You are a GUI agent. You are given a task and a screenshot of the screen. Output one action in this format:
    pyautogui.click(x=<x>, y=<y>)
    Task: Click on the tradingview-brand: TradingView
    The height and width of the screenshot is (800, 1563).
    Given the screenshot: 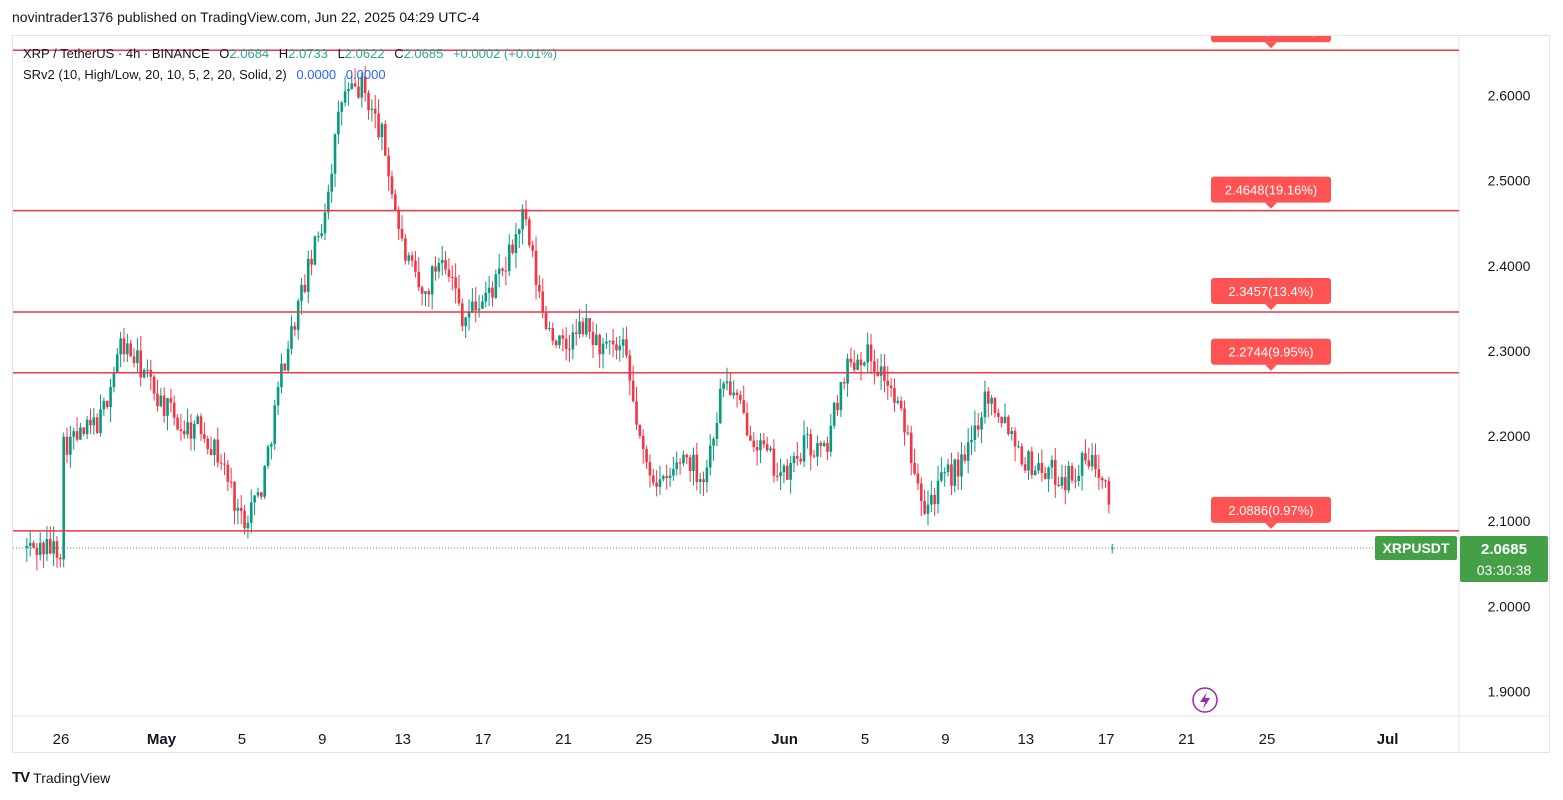 What is the action you would take?
    pyautogui.click(x=72, y=777)
    